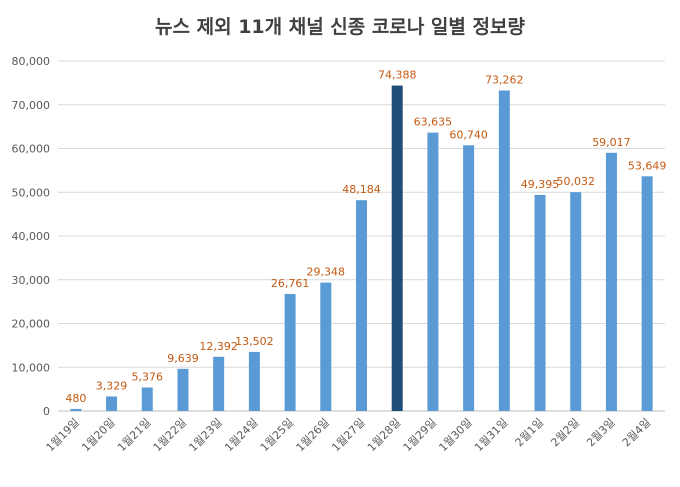 The height and width of the screenshot is (487, 680). Describe the element at coordinates (312, 434) in the screenshot. I see `x-tick-label: 1월26일` at that location.